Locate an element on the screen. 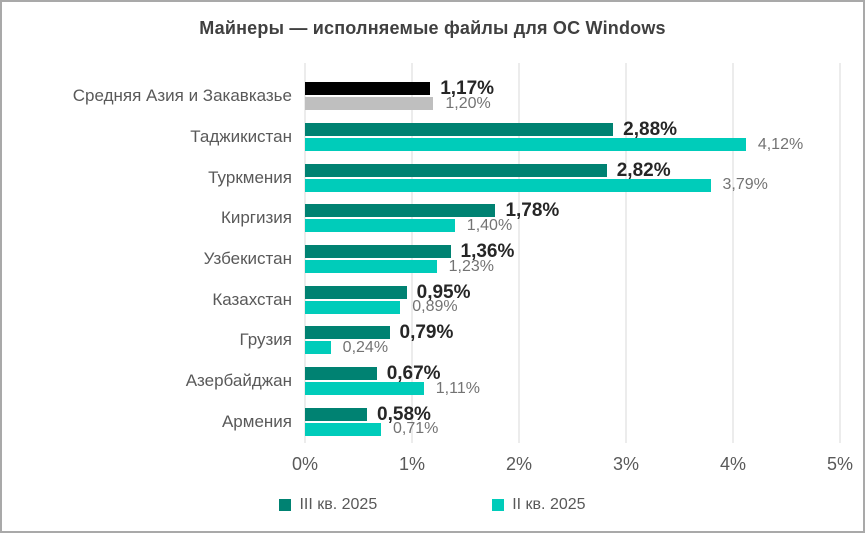  bar-group: 1,78% 1,40% is located at coordinates (572, 218).